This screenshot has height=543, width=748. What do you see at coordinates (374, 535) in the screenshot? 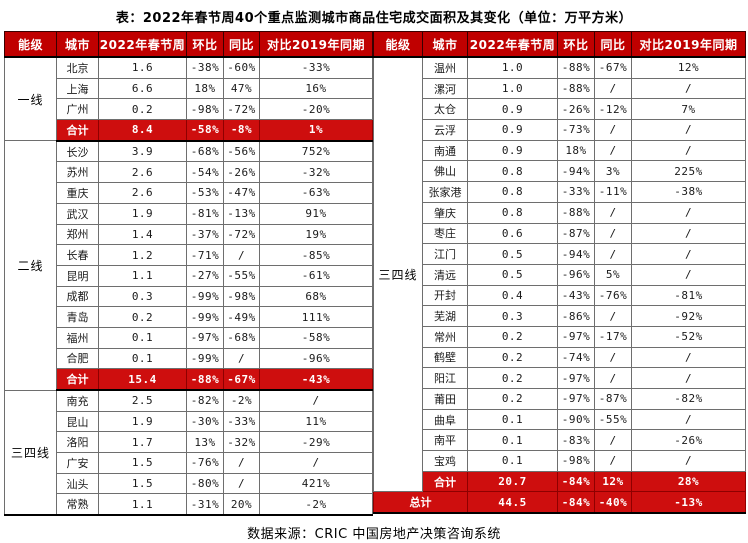
I see `data-source: 数据来源：CRIC 中国房地产决策咨询系统` at bounding box center [374, 535].